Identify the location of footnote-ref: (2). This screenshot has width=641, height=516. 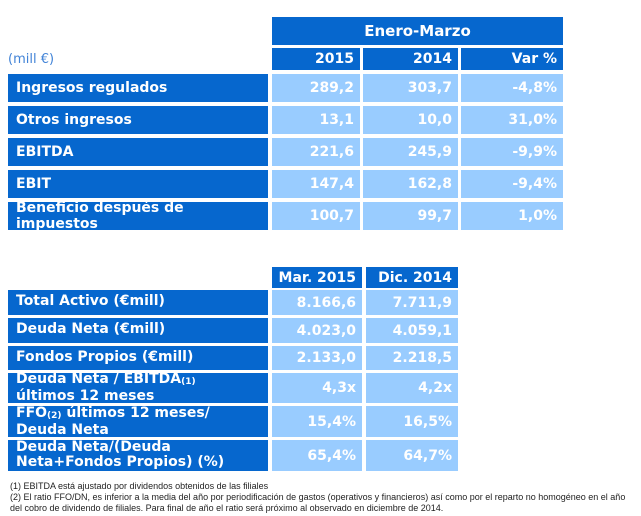
(54, 415).